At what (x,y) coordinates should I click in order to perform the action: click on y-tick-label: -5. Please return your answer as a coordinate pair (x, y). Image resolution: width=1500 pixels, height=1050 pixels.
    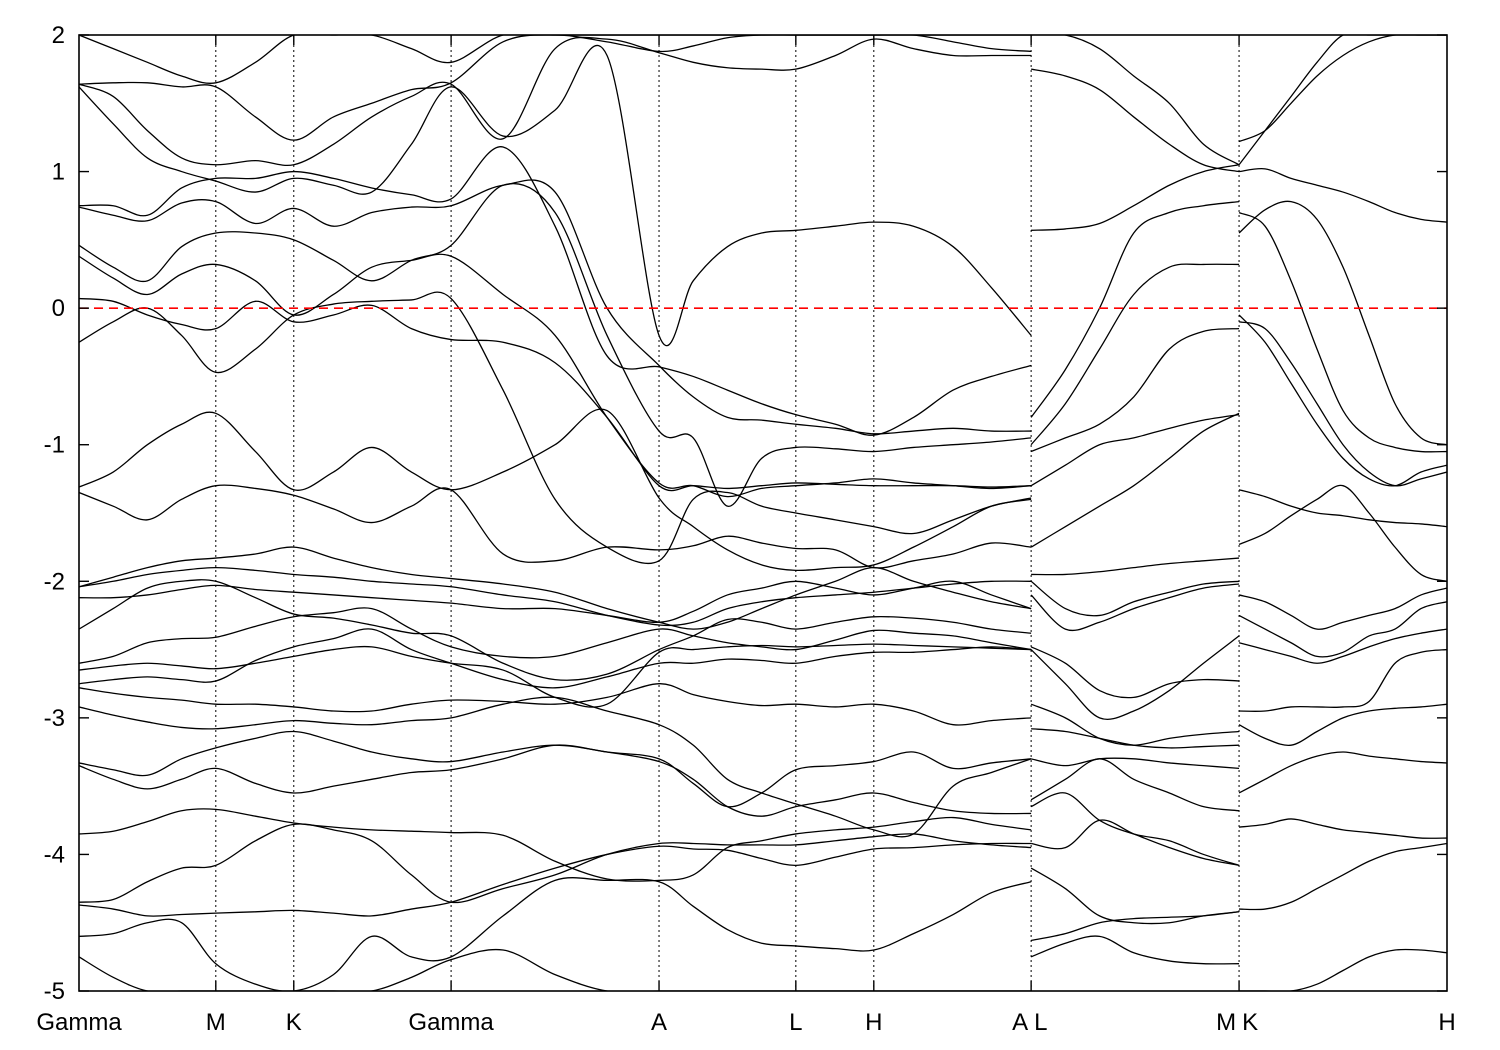
    Looking at the image, I should click on (54, 991).